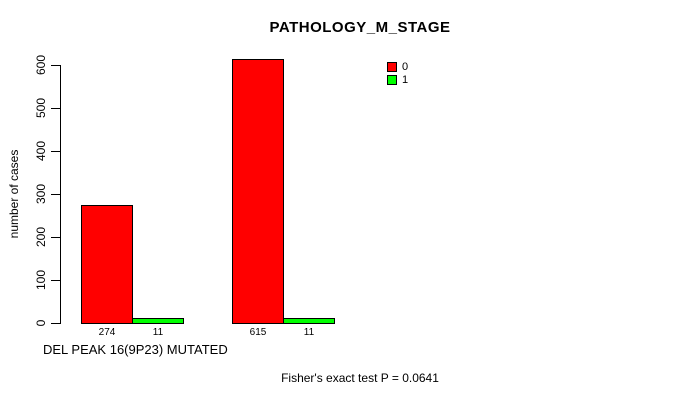  What do you see at coordinates (258, 191) in the screenshot?
I see `bar-group1-series0` at bounding box center [258, 191].